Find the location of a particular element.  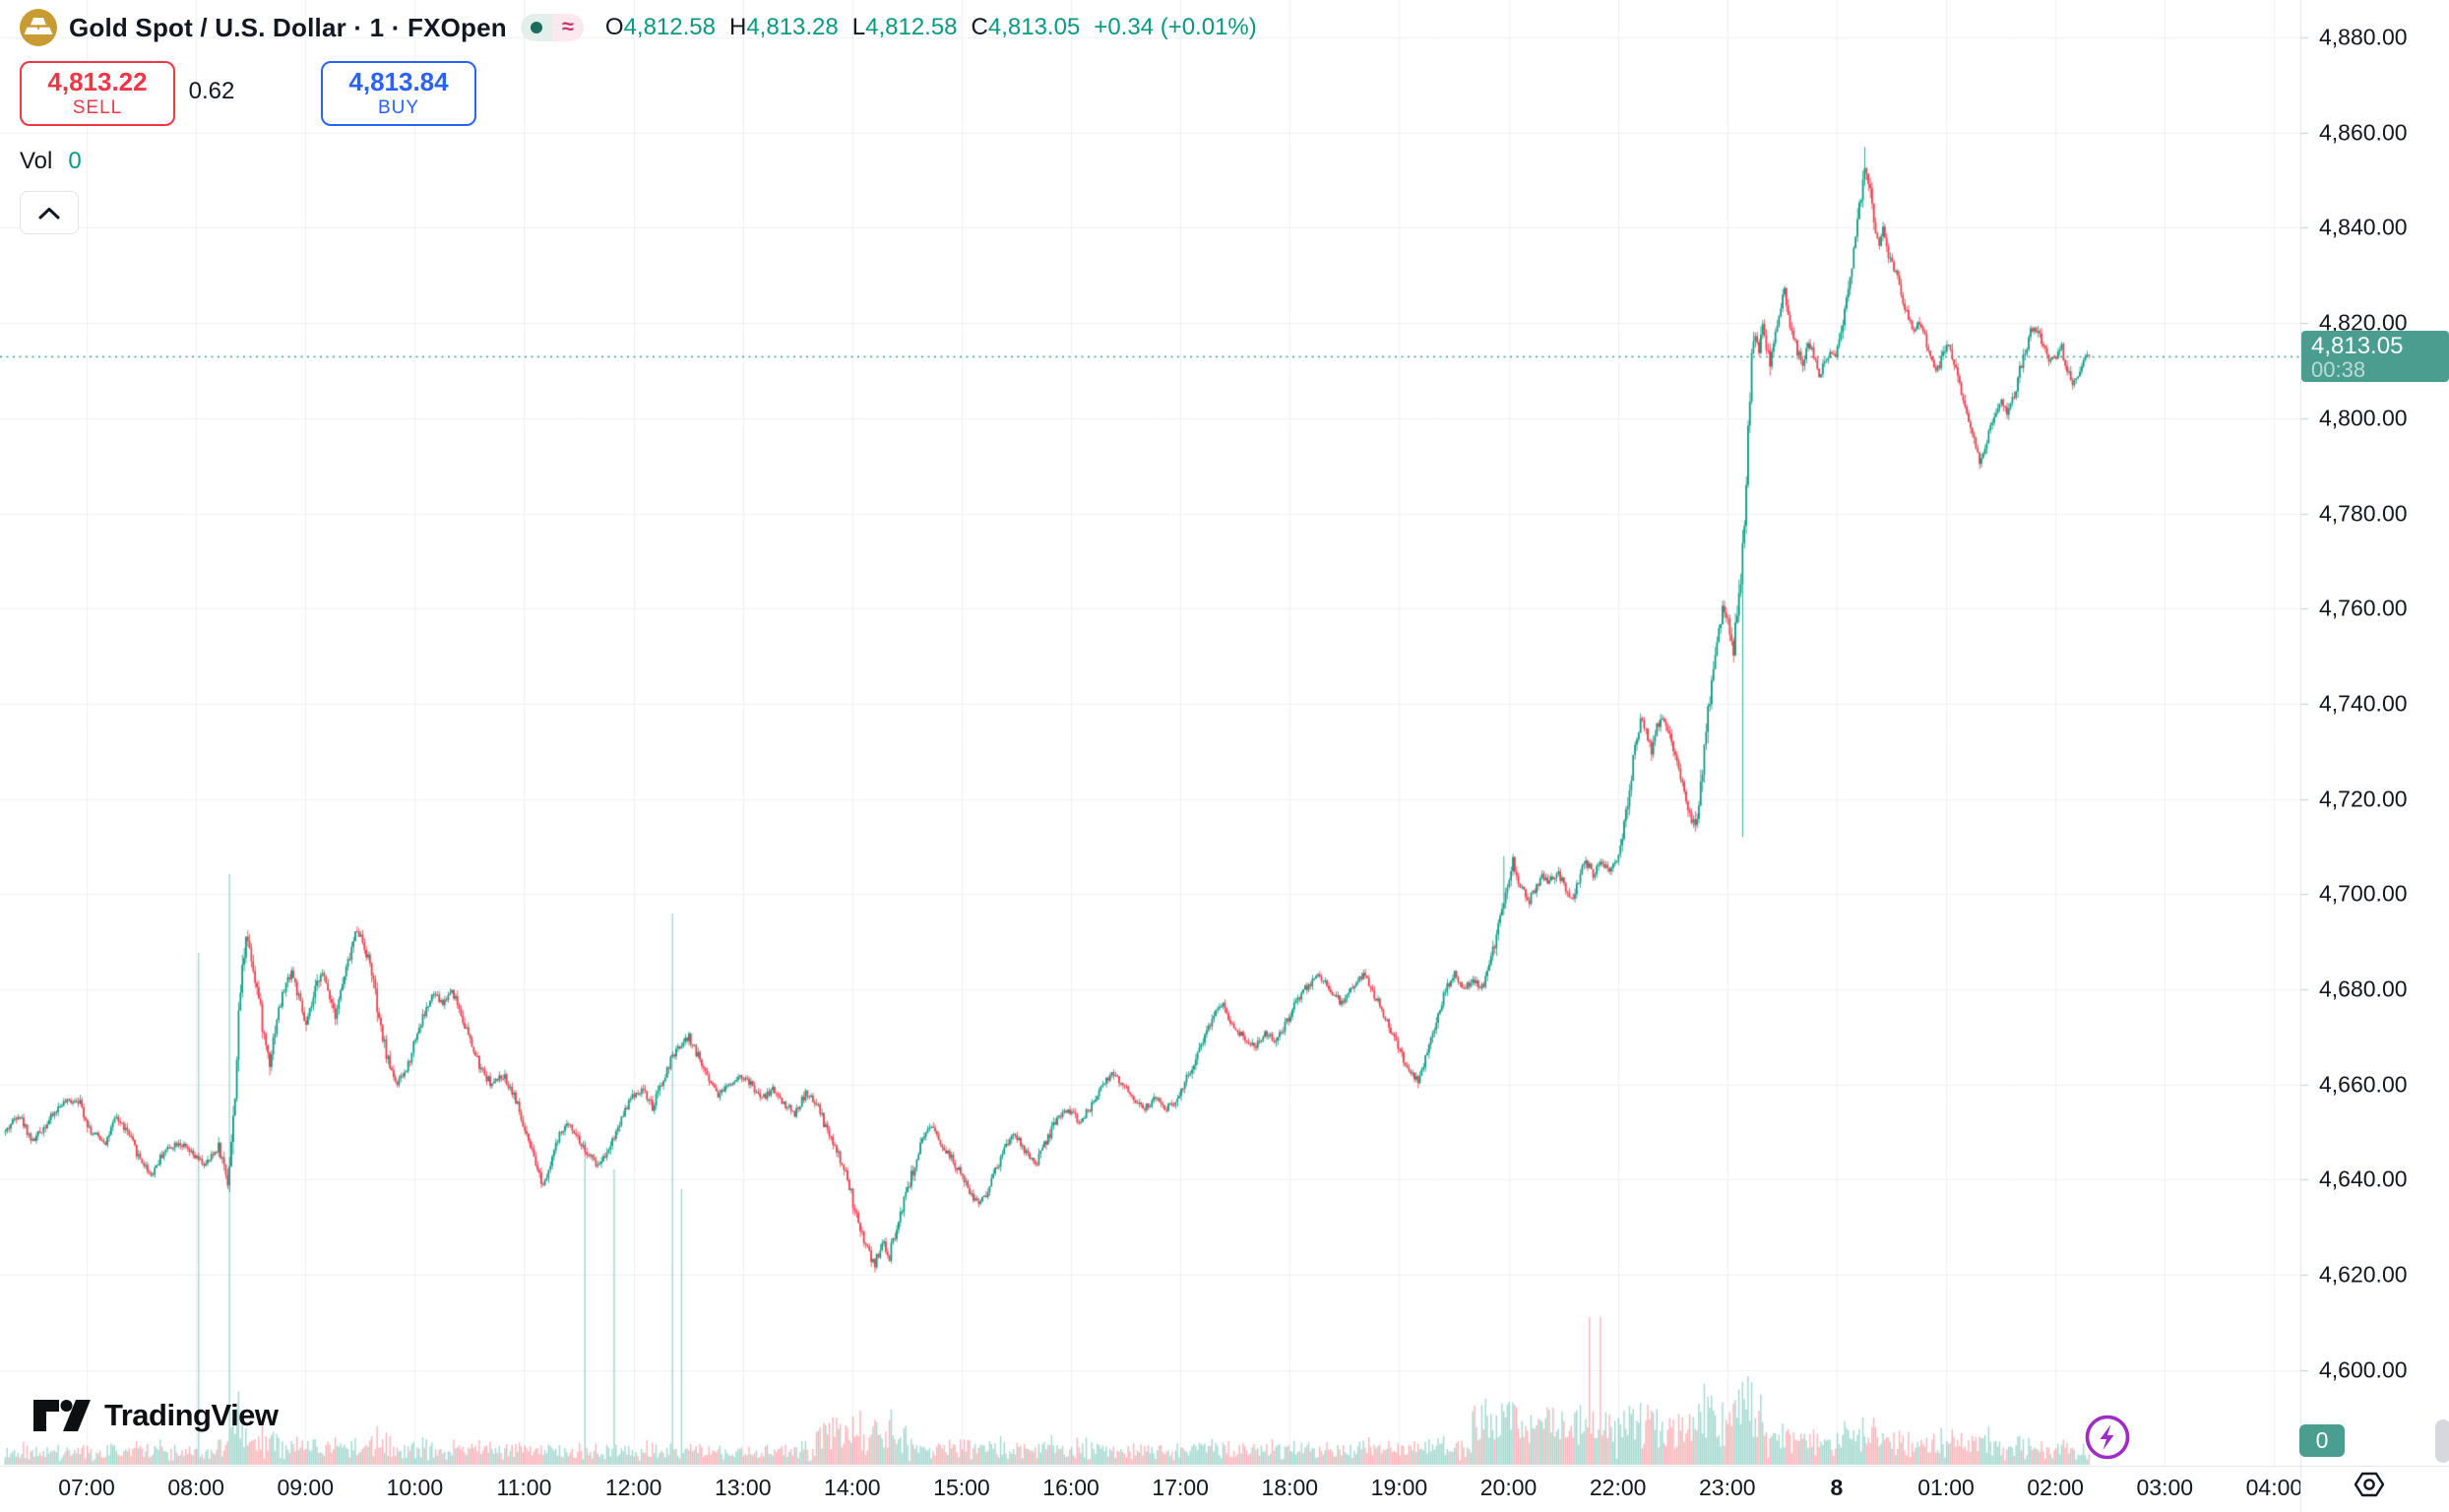

time-tick-label: 17:00 is located at coordinates (1180, 1487).